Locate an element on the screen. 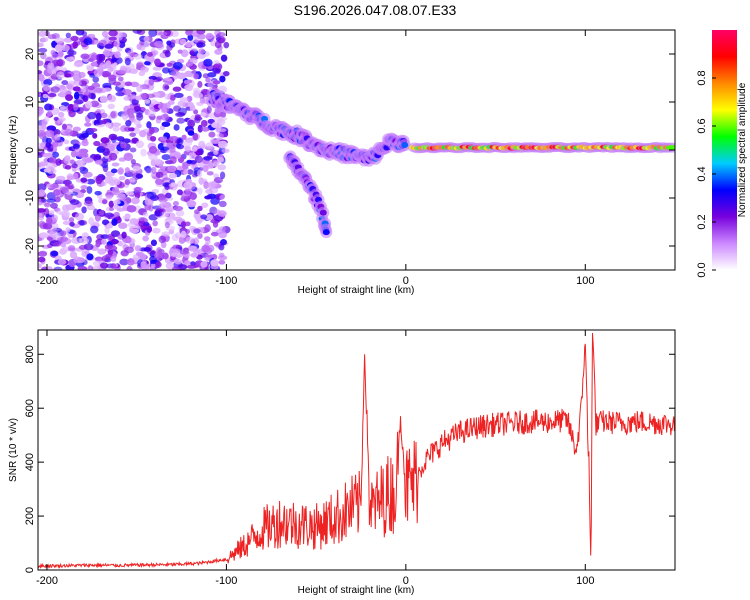 This screenshot has width=750, height=600. y-tick-label: 0 is located at coordinates (30, 570).